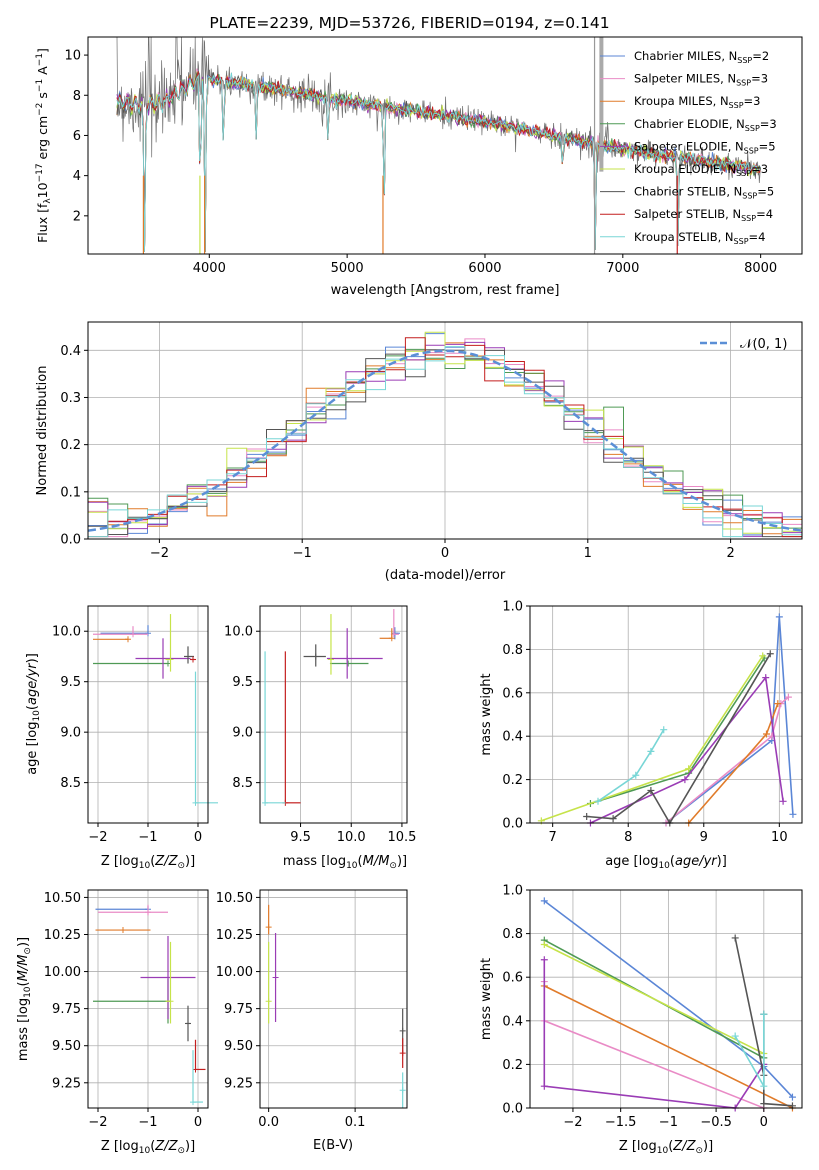 Image resolution: width=819 pixels, height=1170 pixels. Describe the element at coordinates (268, 1122) in the screenshot. I see `mass-vs-EBV-xtick-label: 0.0` at that location.